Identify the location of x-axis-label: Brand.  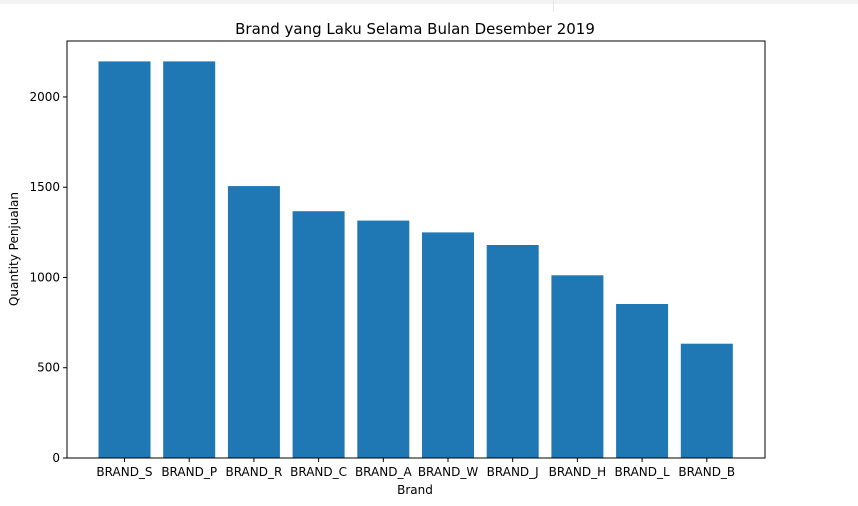
(415, 490).